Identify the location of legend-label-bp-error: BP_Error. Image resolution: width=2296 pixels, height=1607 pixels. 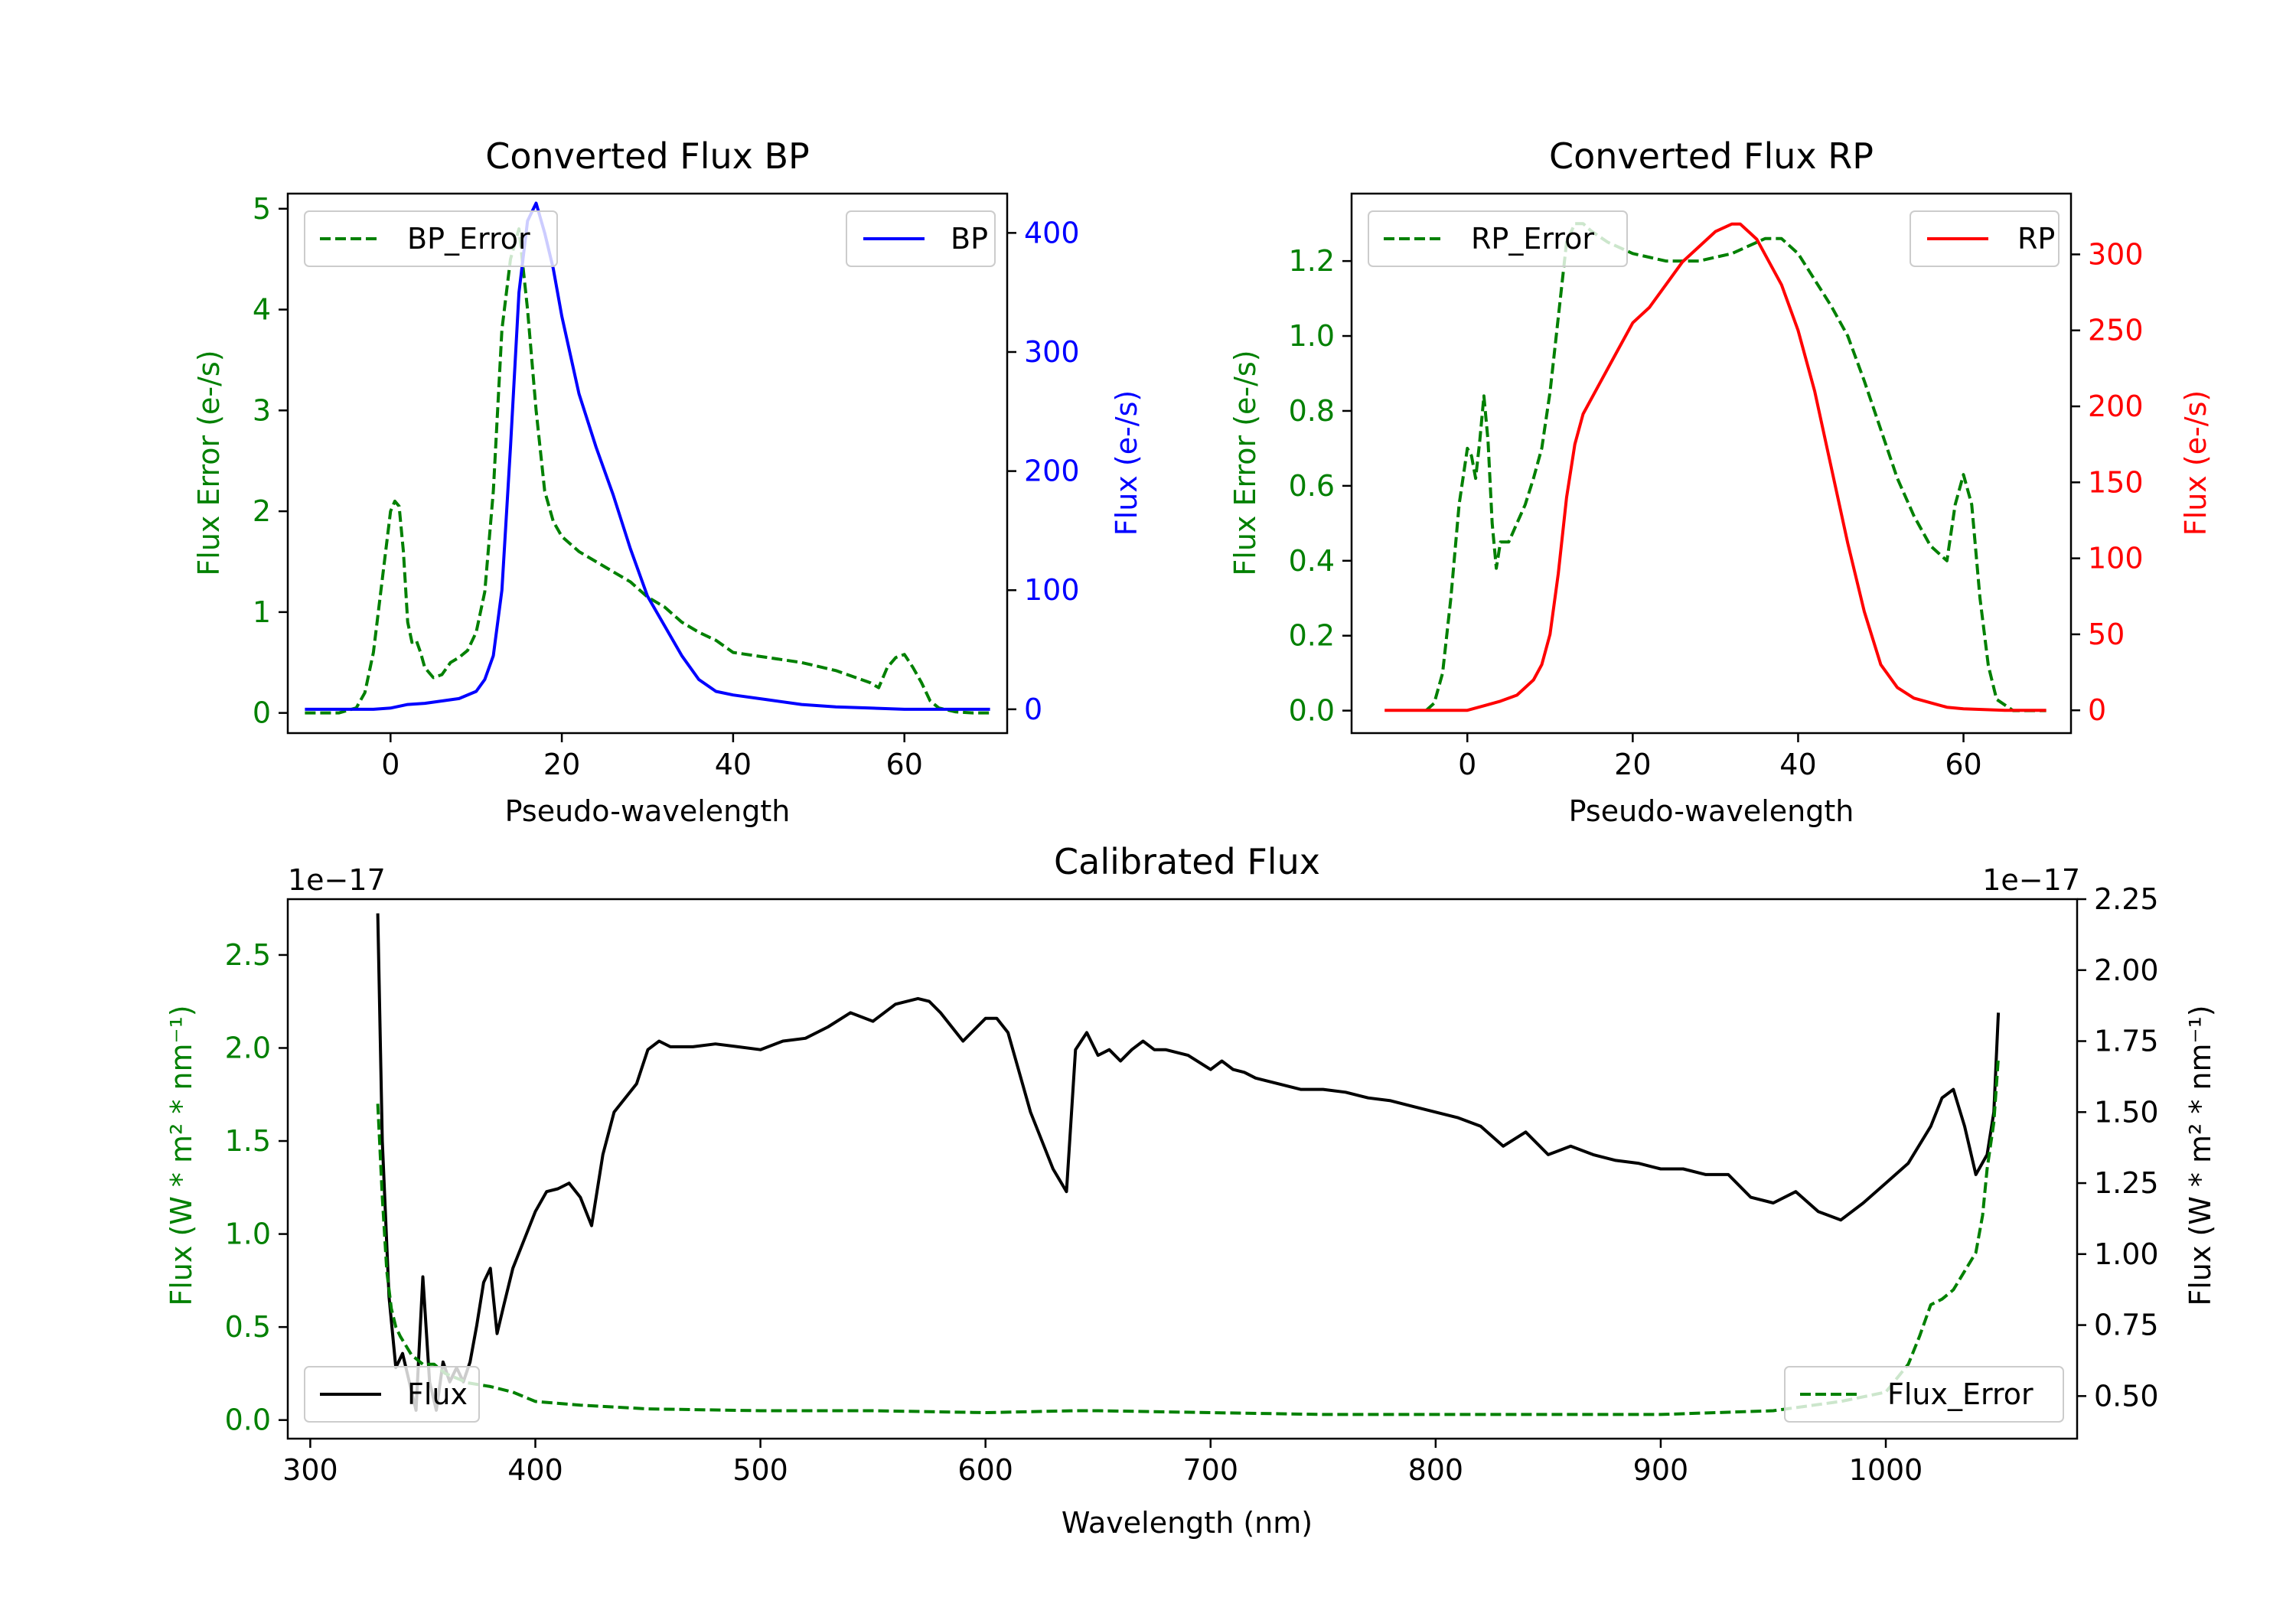
(468, 239).